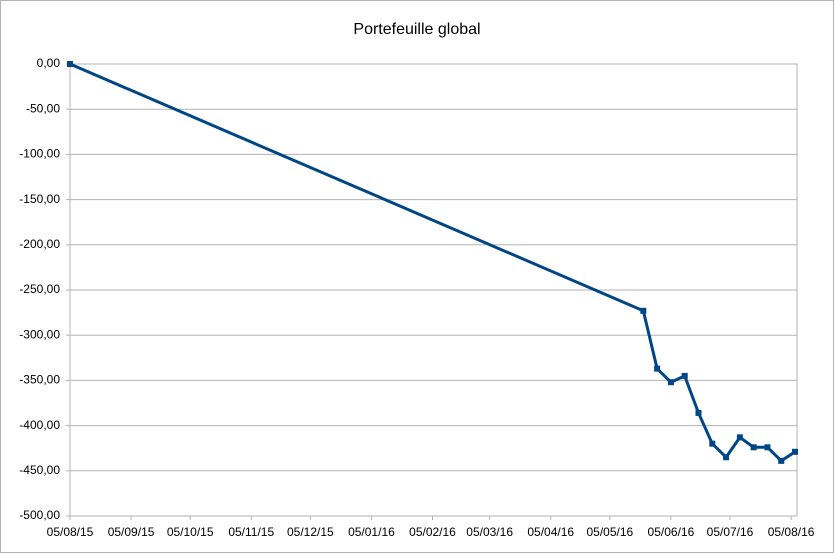 The width and height of the screenshot is (834, 553). What do you see at coordinates (39, 199) in the screenshot?
I see `y-tick-label: -150,00` at bounding box center [39, 199].